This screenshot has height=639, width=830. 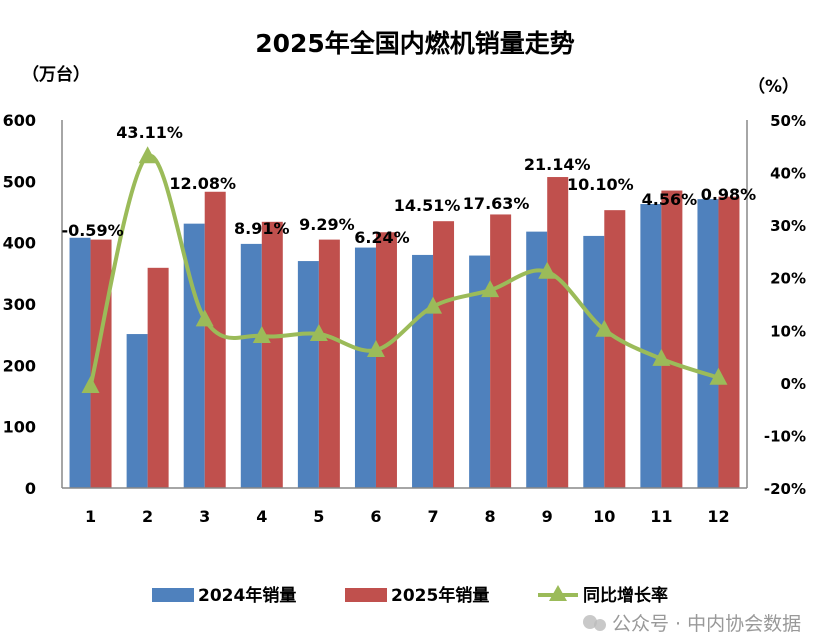 What do you see at coordinates (788, 226) in the screenshot?
I see `right-tick-label: 30%` at bounding box center [788, 226].